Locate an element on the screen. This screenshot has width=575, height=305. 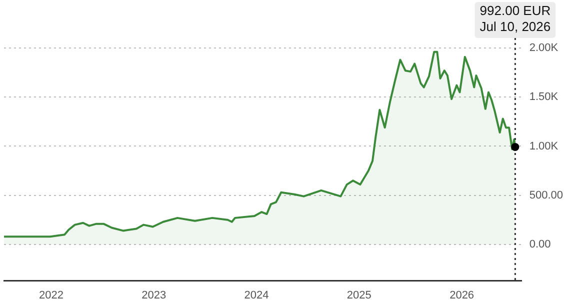
y-tick-label: 2.00K is located at coordinates (544, 48).